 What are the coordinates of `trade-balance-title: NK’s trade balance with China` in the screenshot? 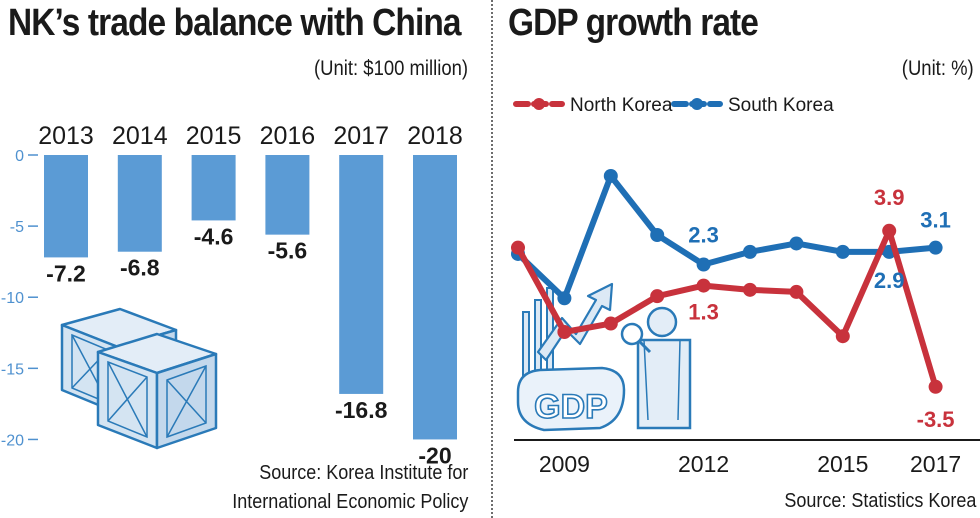 It's located at (235, 23).